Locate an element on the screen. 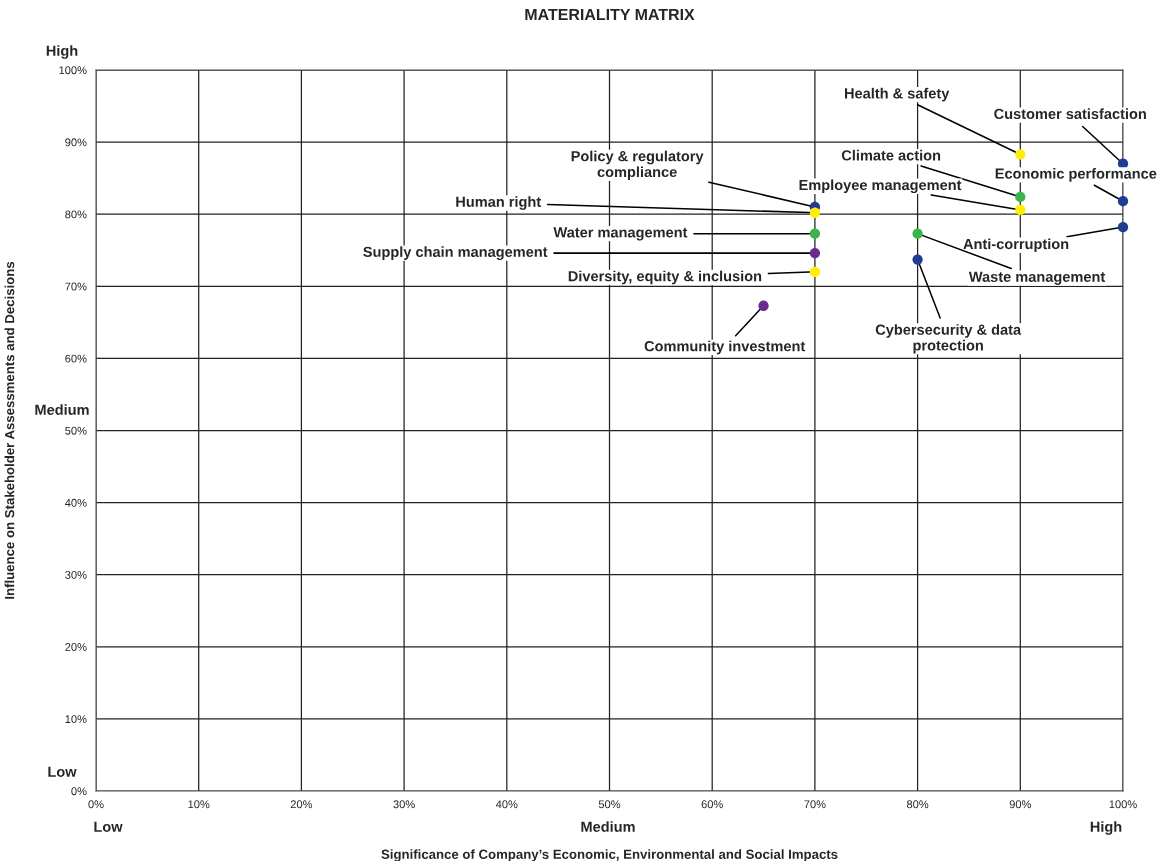 This screenshot has height=861, width=1161. y-tick-label: 90% is located at coordinates (76, 142).